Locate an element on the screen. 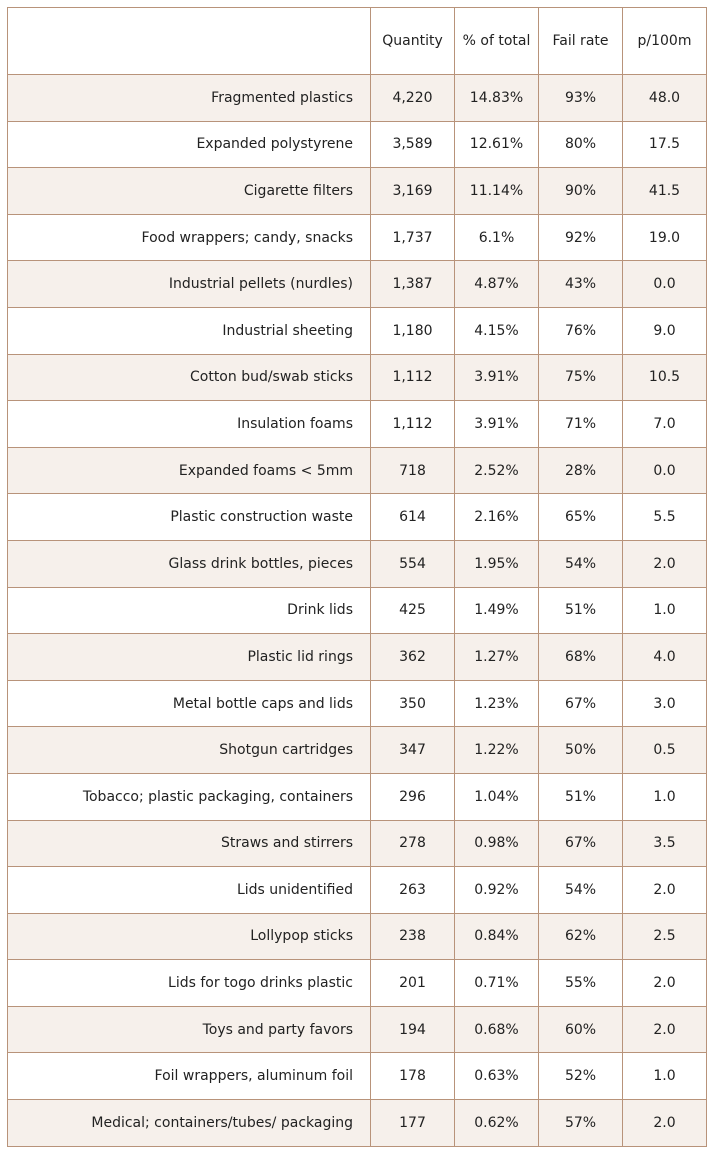 This screenshot has width=712, height=1152. cell-item: Toys and party favors is located at coordinates (189, 1029).